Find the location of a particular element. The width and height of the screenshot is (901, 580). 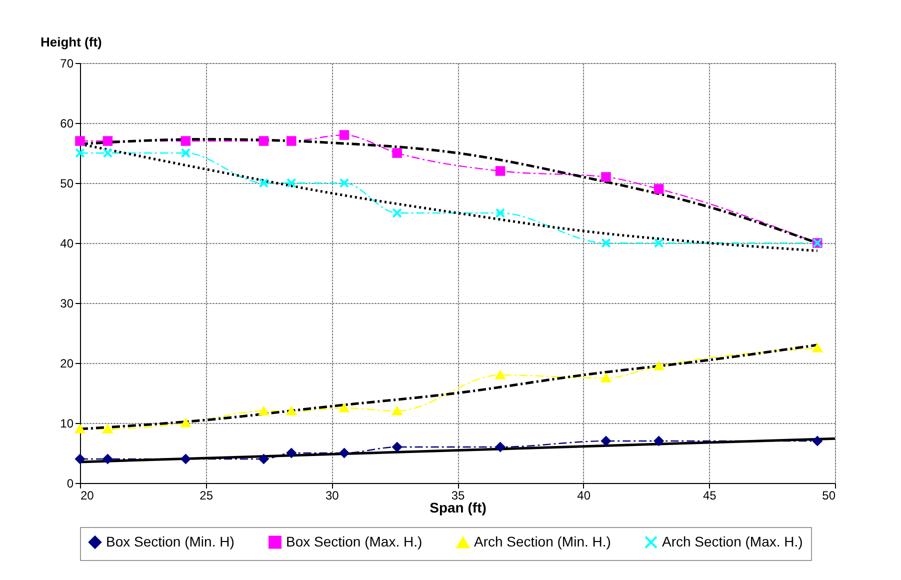

x-tick-label: 30 is located at coordinates (332, 495).